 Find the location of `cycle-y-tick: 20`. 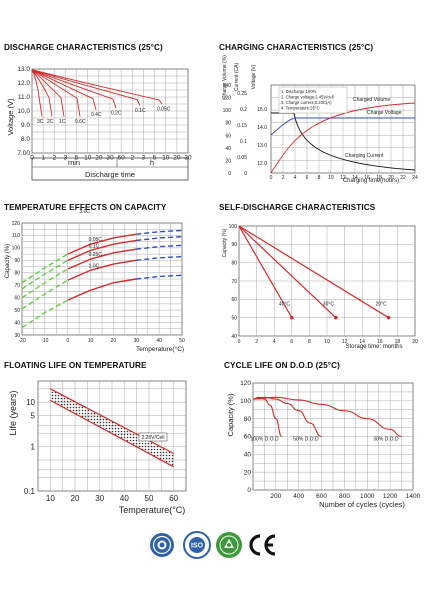

cycle-y-tick: 20 is located at coordinates (248, 472).